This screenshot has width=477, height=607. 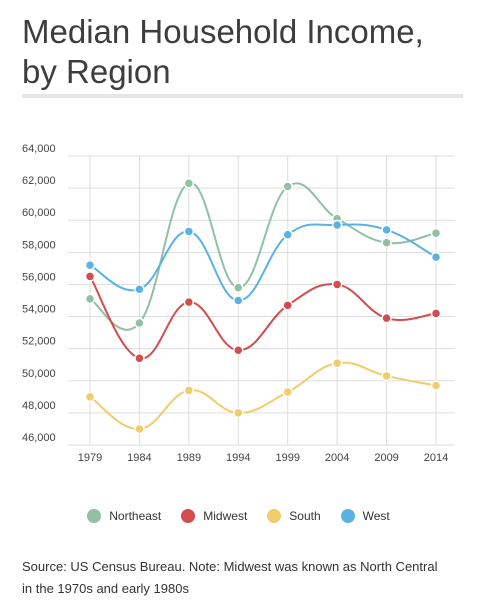 I want to click on y-tick-label: 58,000, so click(x=39, y=245).